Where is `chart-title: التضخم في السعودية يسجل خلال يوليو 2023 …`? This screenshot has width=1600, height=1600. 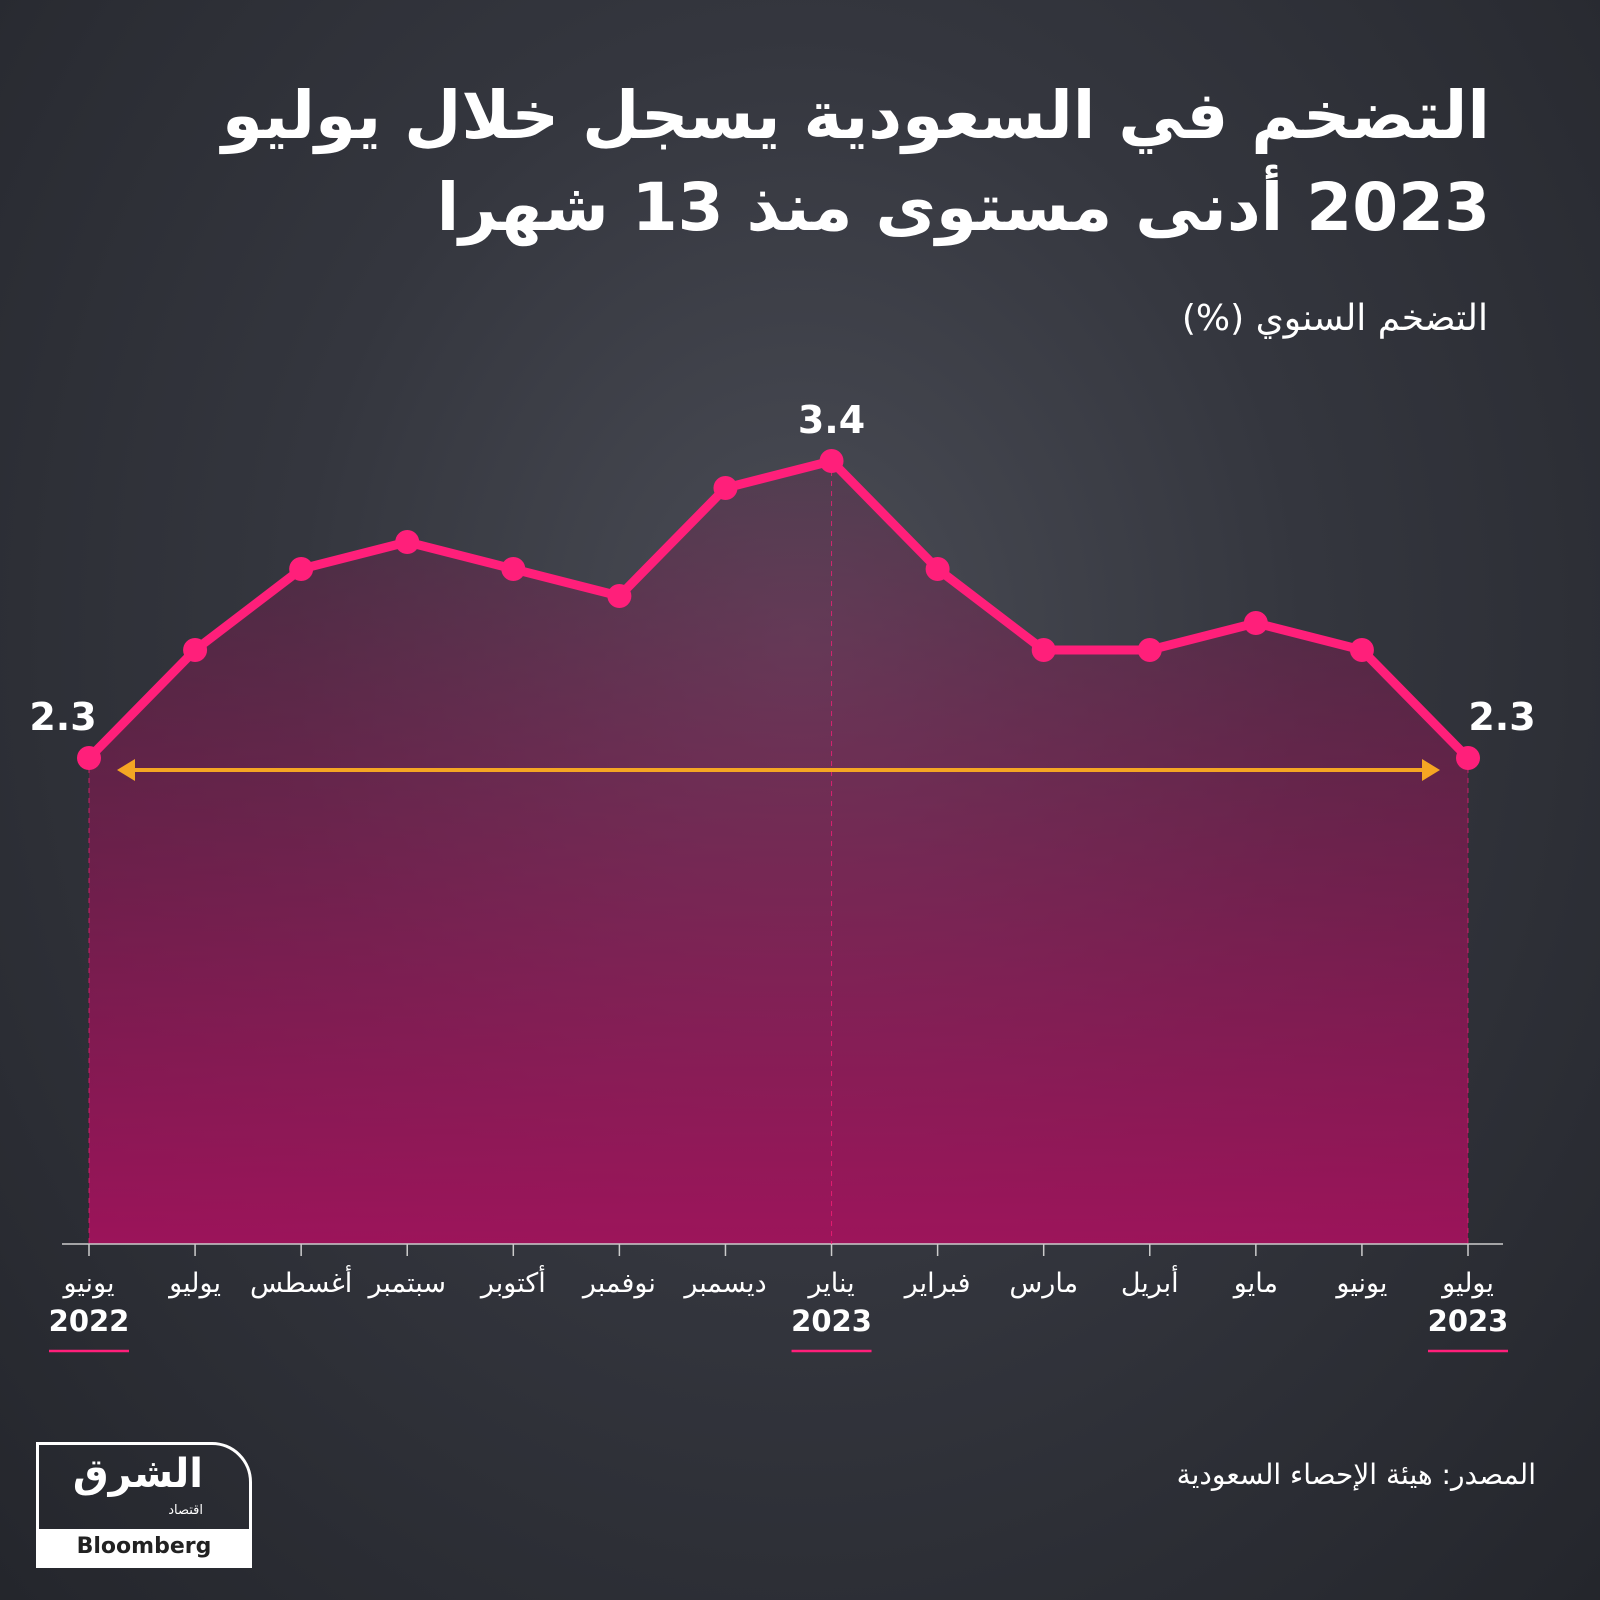 chart-title: التضخم في السعودية يسجل خلال يوليو 2023 … is located at coordinates (855, 161).